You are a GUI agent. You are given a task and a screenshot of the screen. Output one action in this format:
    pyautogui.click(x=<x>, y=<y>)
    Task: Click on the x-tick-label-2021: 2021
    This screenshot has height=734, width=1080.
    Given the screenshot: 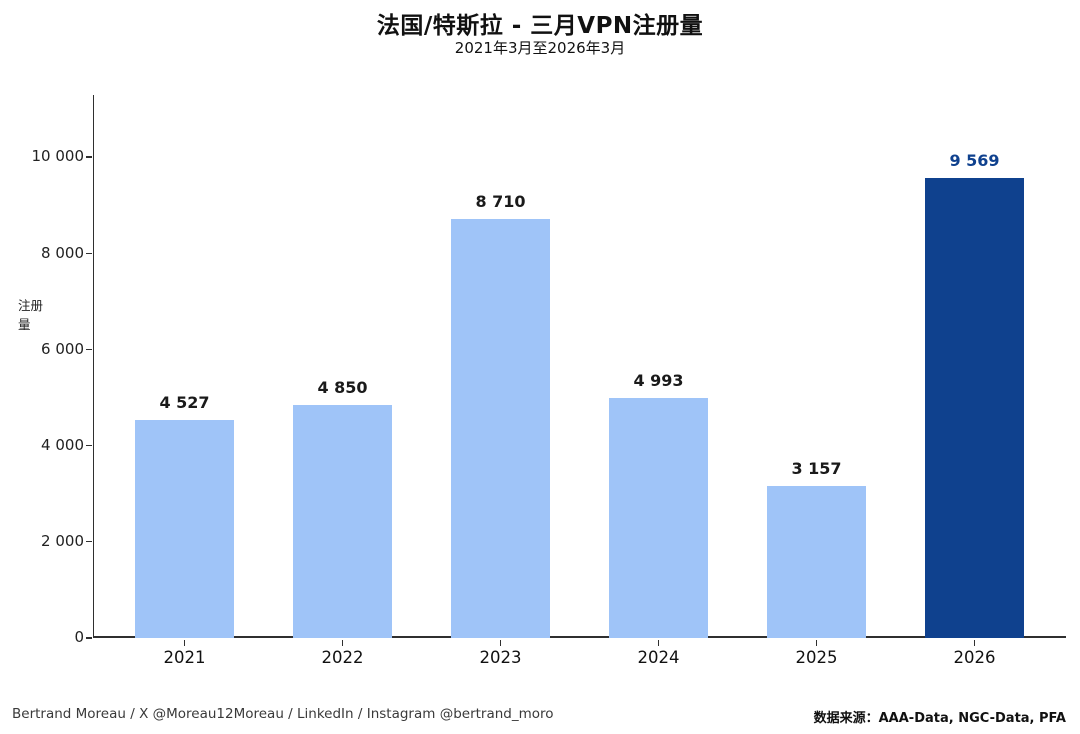 What is the action you would take?
    pyautogui.click(x=184, y=657)
    